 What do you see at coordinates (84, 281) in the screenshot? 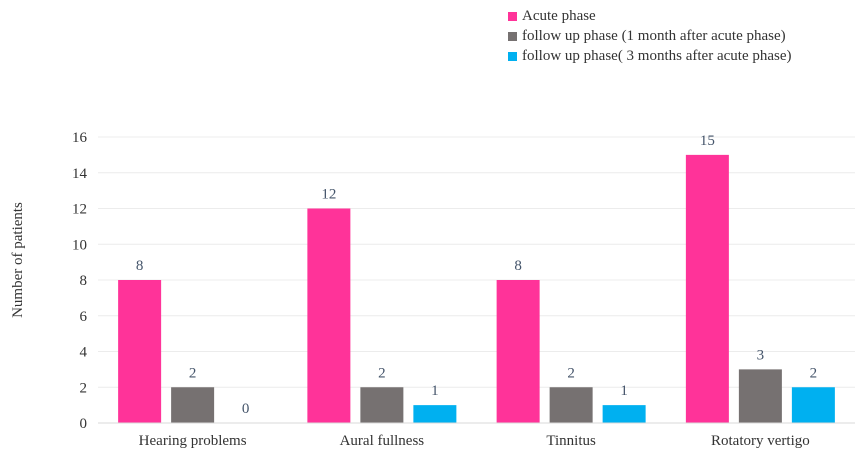
I see `y-tick-label: 8` at bounding box center [84, 281].